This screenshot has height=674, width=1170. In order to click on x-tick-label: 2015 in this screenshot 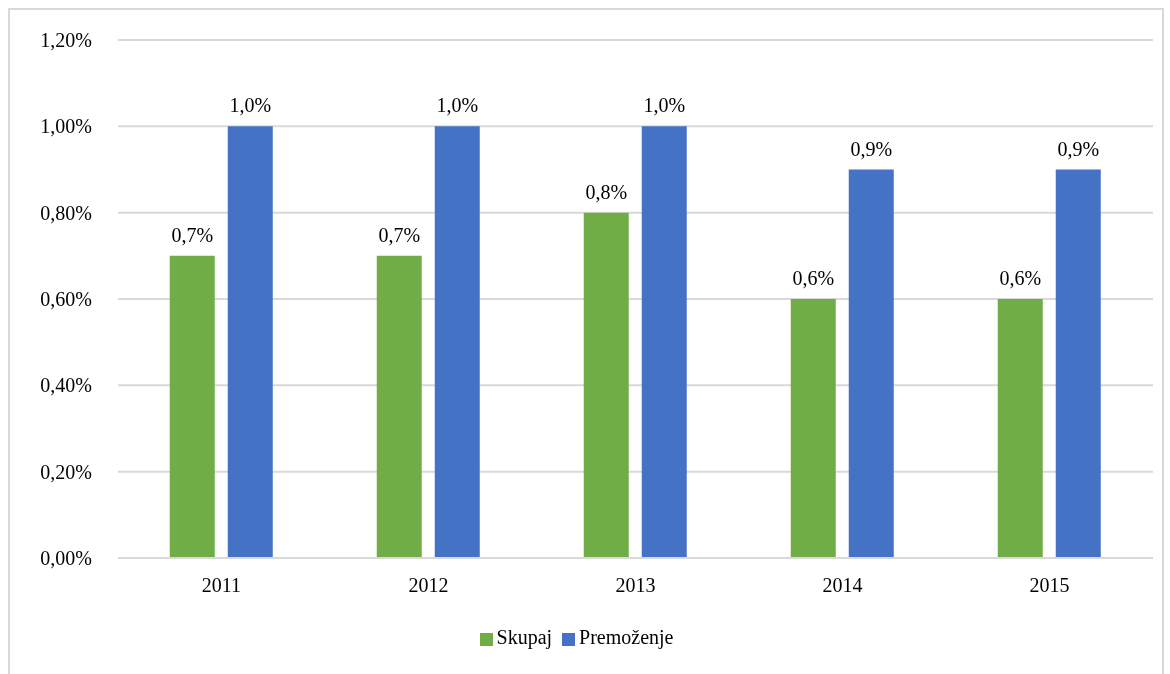, I will do `click(1049, 585)`.